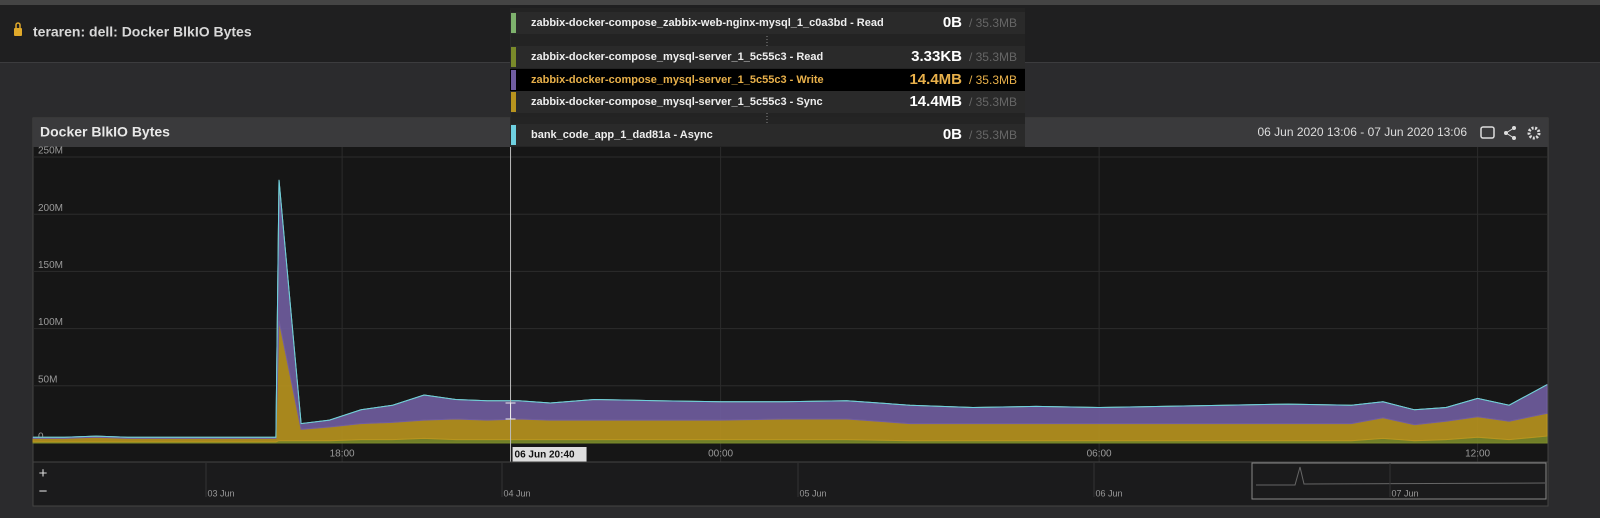  I want to click on top-edge, so click(800, 2).